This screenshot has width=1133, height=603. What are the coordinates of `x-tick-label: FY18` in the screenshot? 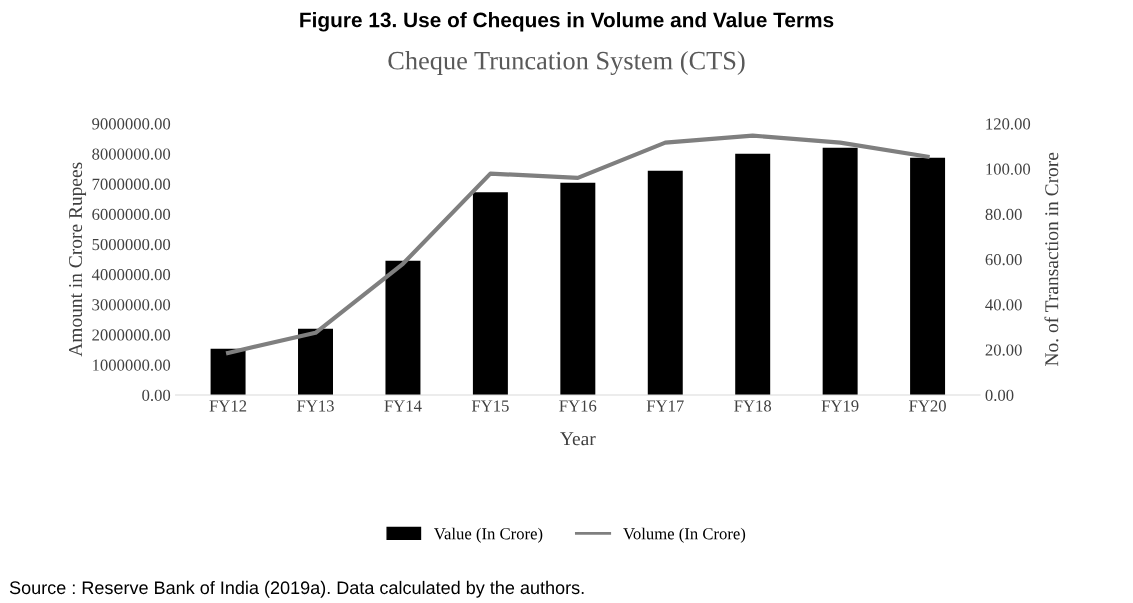 It's located at (753, 406).